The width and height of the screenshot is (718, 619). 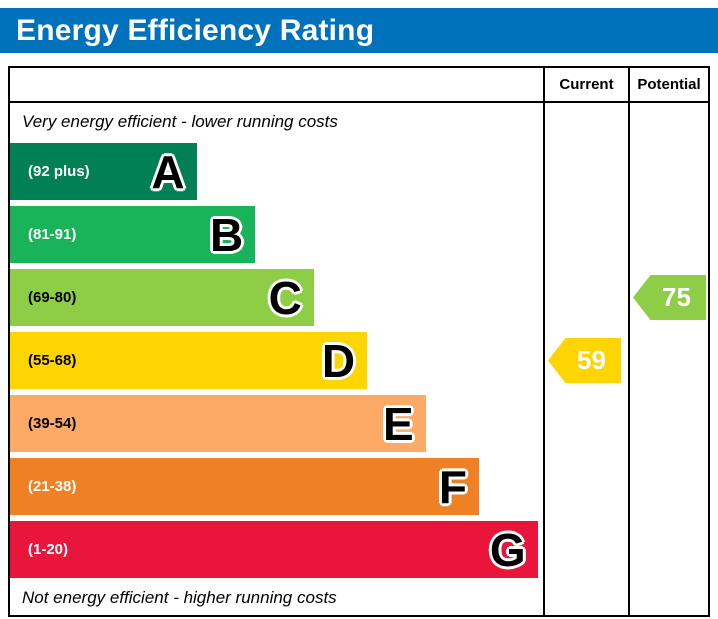 I want to click on potential-column-header: Potential, so click(x=668, y=85).